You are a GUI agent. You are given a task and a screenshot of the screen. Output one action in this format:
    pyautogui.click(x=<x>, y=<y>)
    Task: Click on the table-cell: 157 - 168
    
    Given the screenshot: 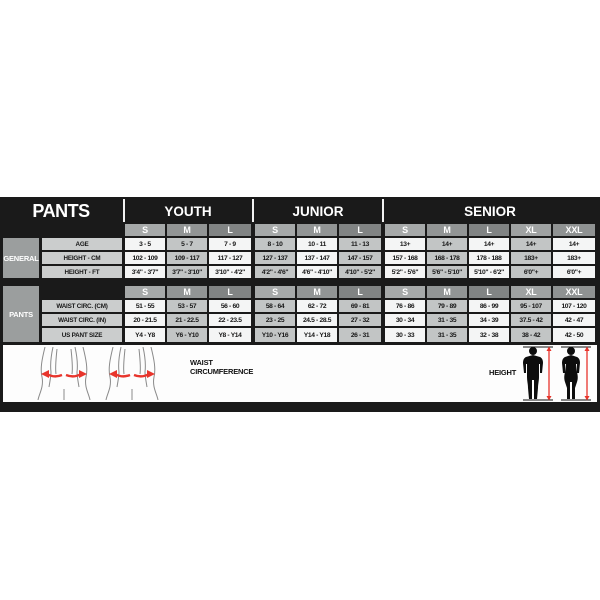 What is the action you would take?
    pyautogui.click(x=405, y=258)
    